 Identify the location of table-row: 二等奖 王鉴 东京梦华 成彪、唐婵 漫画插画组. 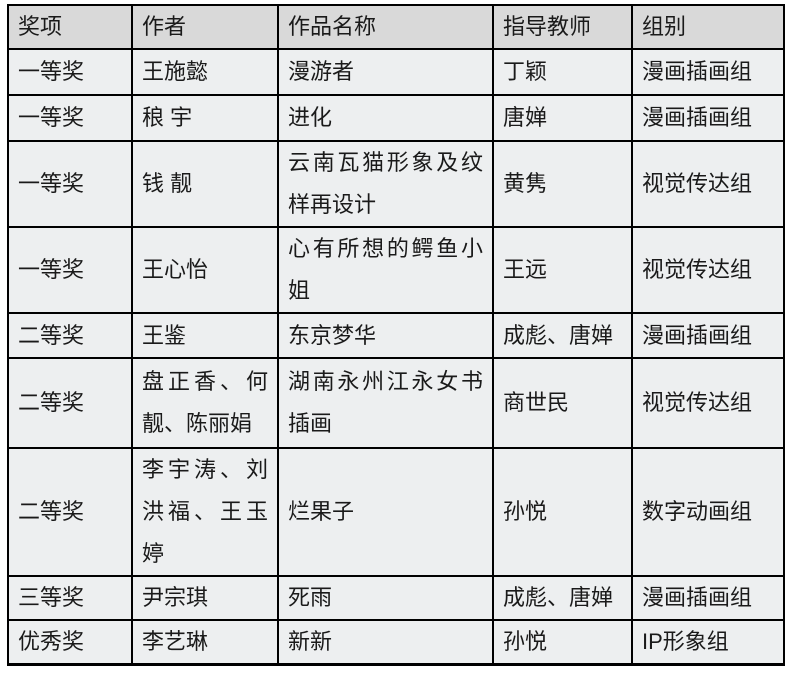
(396, 335).